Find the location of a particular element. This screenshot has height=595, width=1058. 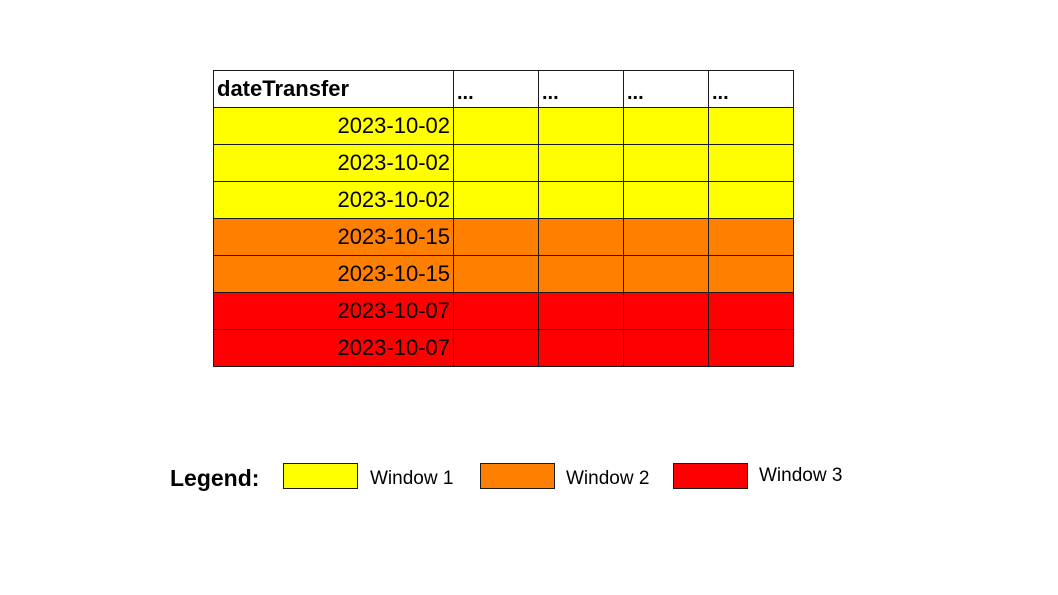

legend-label-window-2: Window 2 is located at coordinates (608, 478).